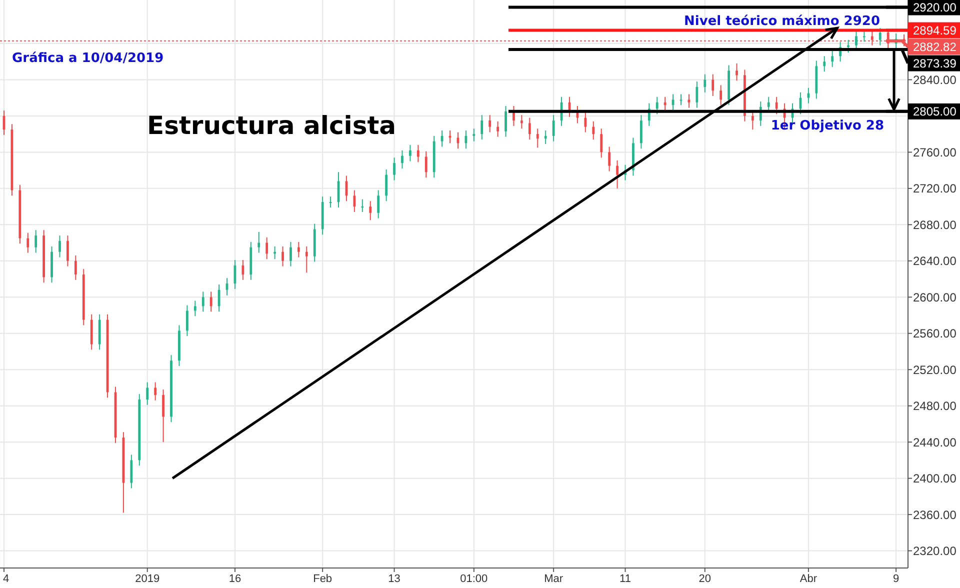  What do you see at coordinates (474, 578) in the screenshot?
I see `x-tick-label: 01:00` at bounding box center [474, 578].